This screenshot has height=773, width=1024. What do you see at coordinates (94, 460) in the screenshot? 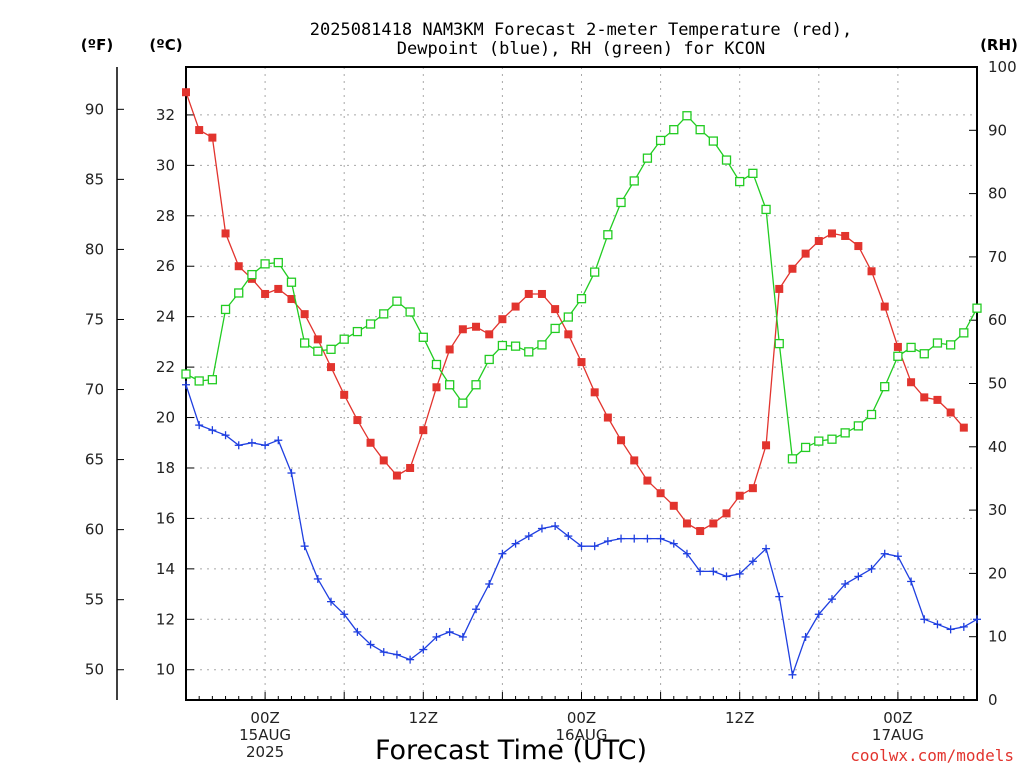
I see `fahrenheit-tick-label: 65` at bounding box center [94, 460].